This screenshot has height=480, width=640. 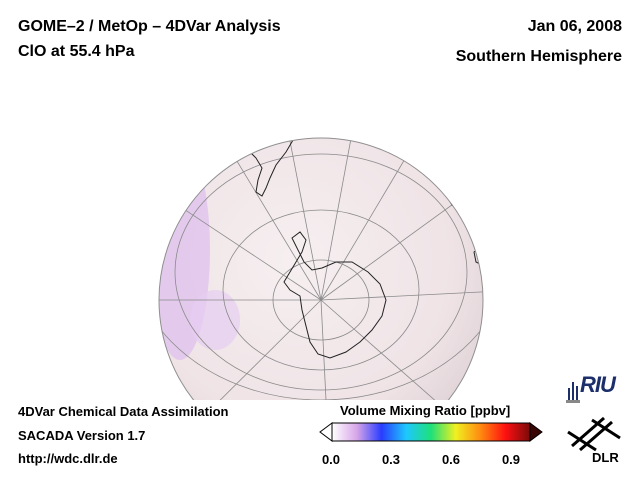 What do you see at coordinates (425, 410) in the screenshot?
I see `colorbar-title: Volume Mixing Ratio [ppbv]` at bounding box center [425, 410].